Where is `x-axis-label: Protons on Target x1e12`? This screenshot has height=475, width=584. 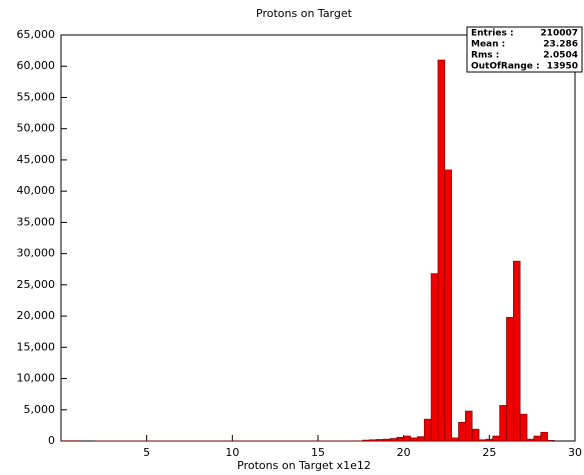
x-axis-label: Protons on Target x1e12 is located at coordinates (304, 465).